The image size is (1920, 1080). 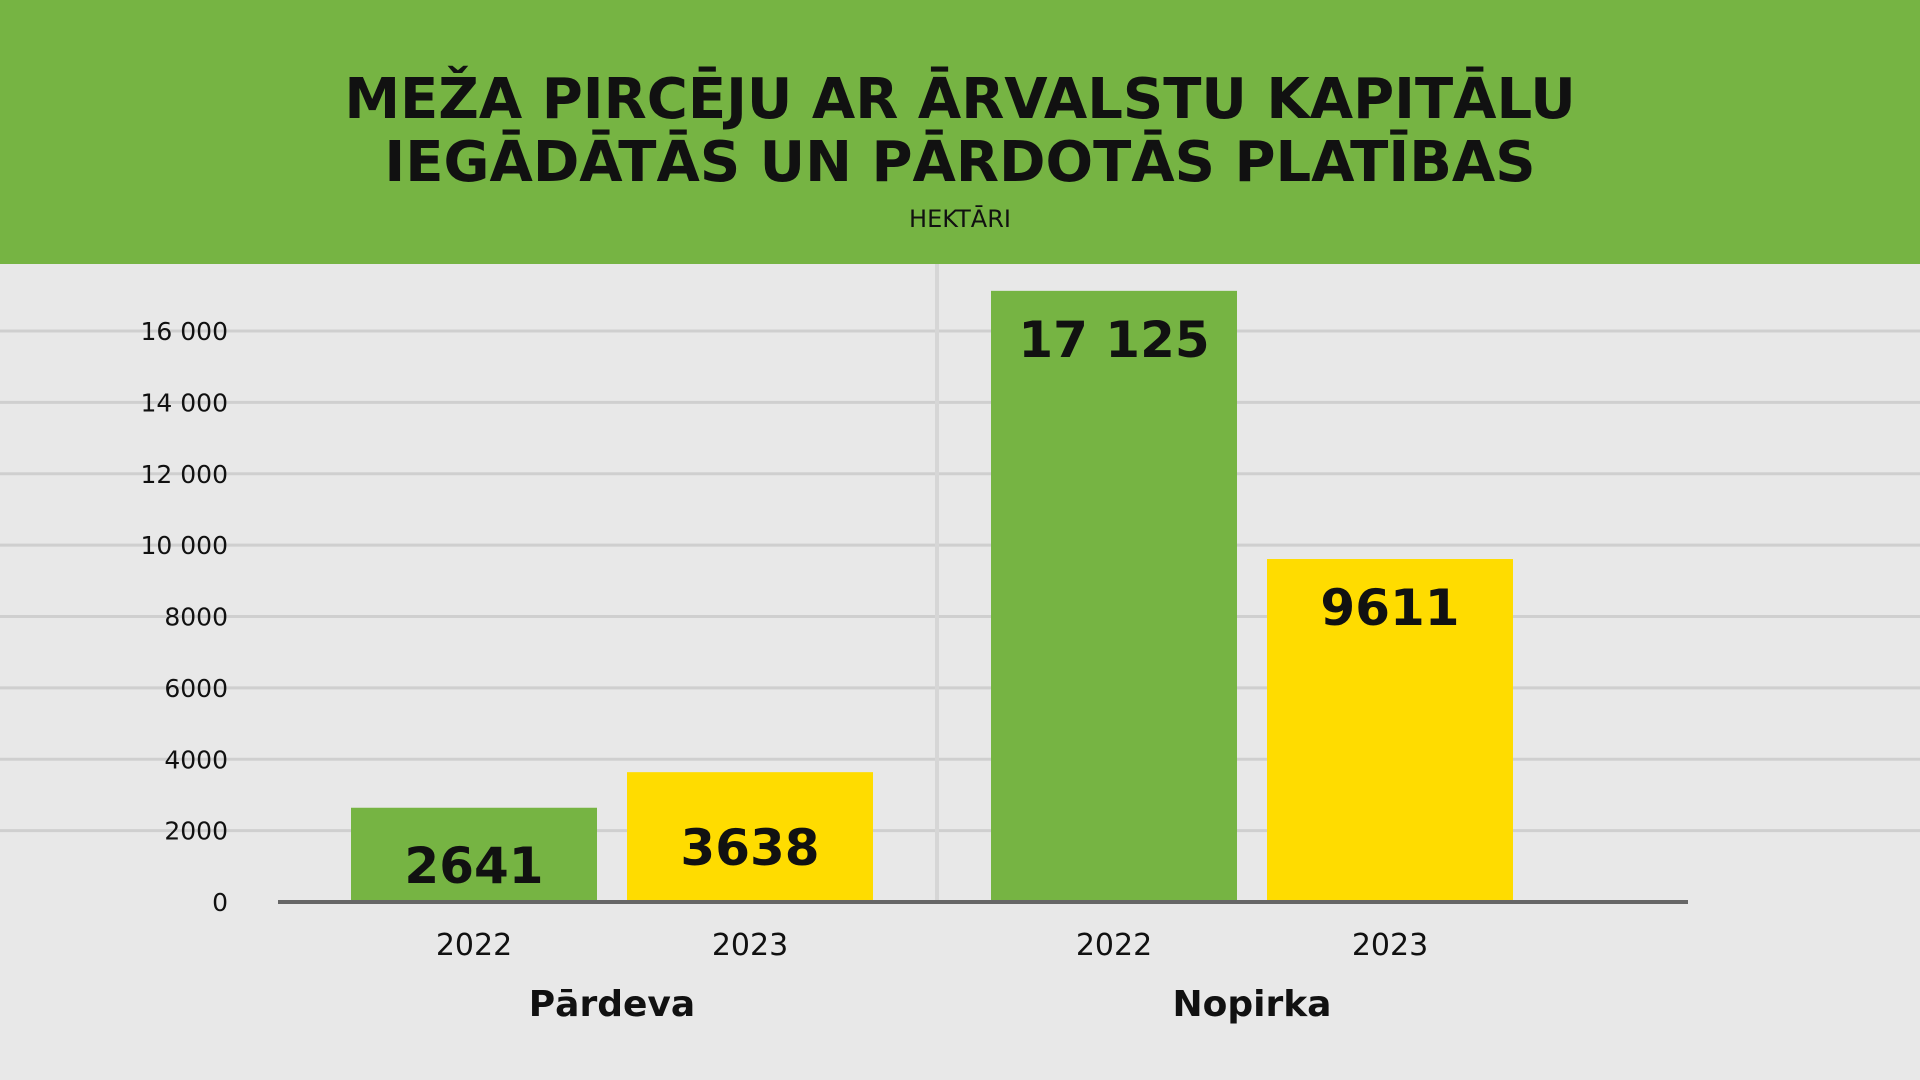 I want to click on chart-title-line-2: IEGĀDĀTĀS UN PĀRDOTĀS PLATĪBAS, so click(x=960, y=162).